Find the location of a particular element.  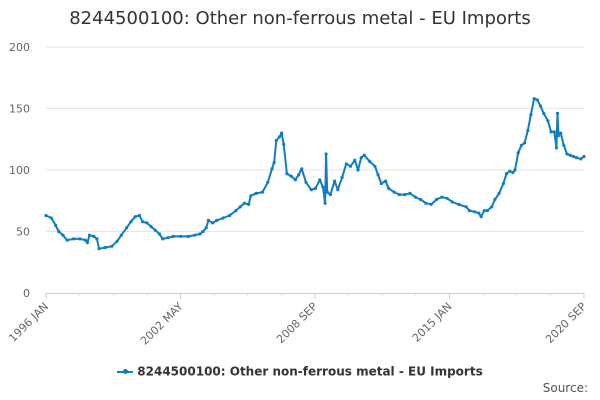

legend-swatch-icon is located at coordinates (125, 372).